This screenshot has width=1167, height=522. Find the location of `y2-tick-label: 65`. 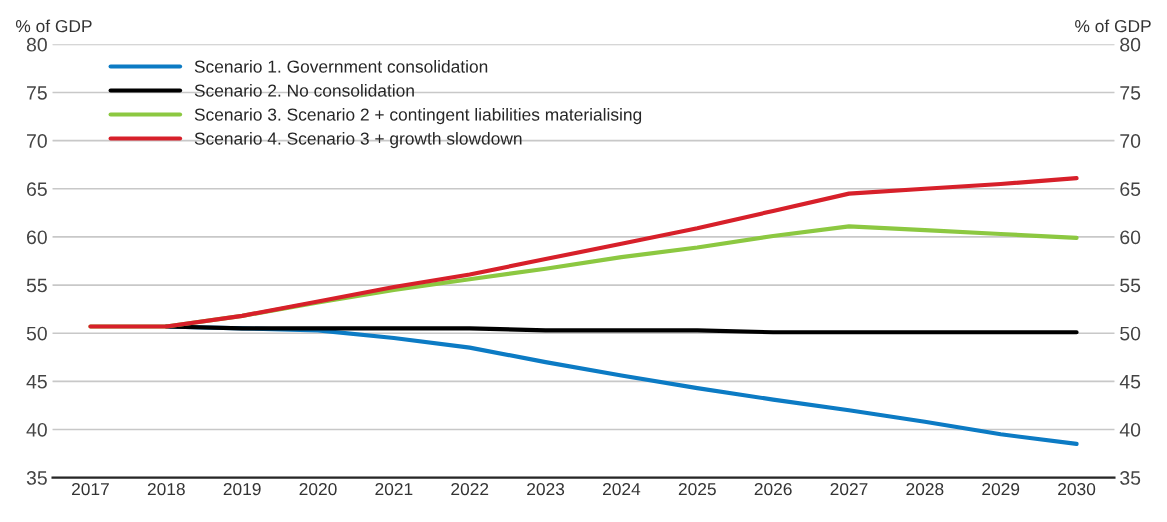

y2-tick-label: 65 is located at coordinates (1130, 189).